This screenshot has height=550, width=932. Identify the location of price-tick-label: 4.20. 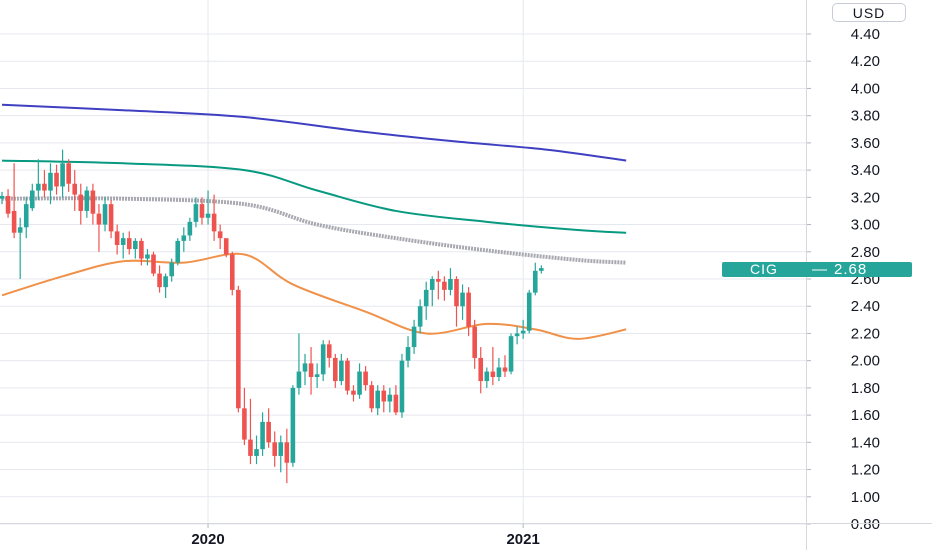
(865, 61).